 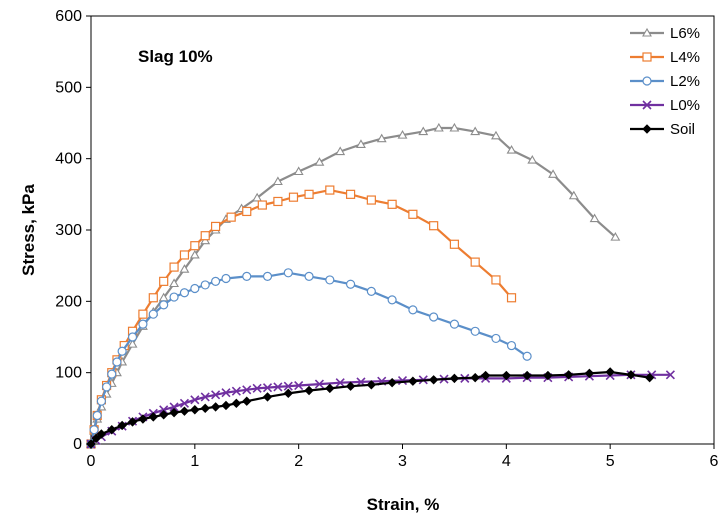 I want to click on y-tick-label: 600, so click(x=68, y=16).